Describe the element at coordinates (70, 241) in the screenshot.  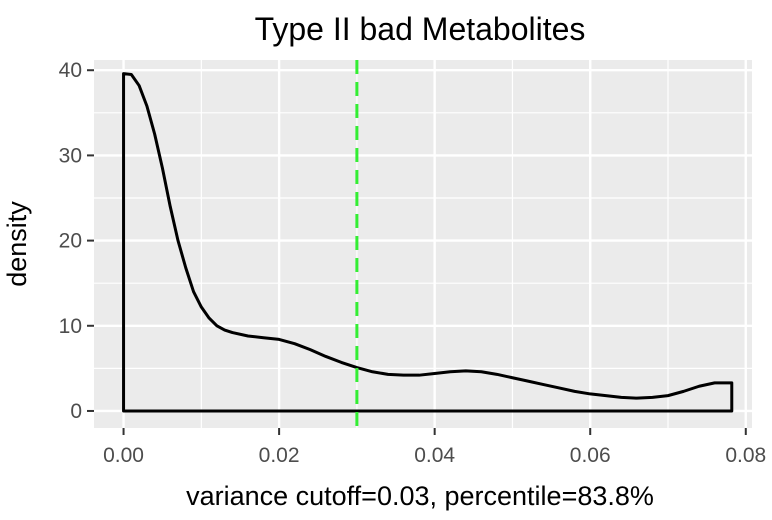
I see `y-tick-label: 20` at that location.